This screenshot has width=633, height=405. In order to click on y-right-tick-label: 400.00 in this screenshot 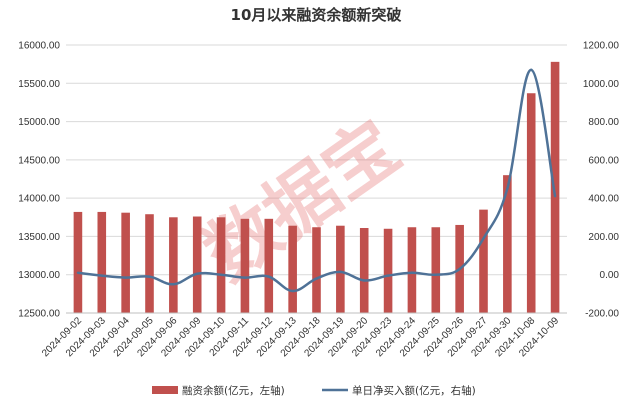, I will do `click(603, 199)`.